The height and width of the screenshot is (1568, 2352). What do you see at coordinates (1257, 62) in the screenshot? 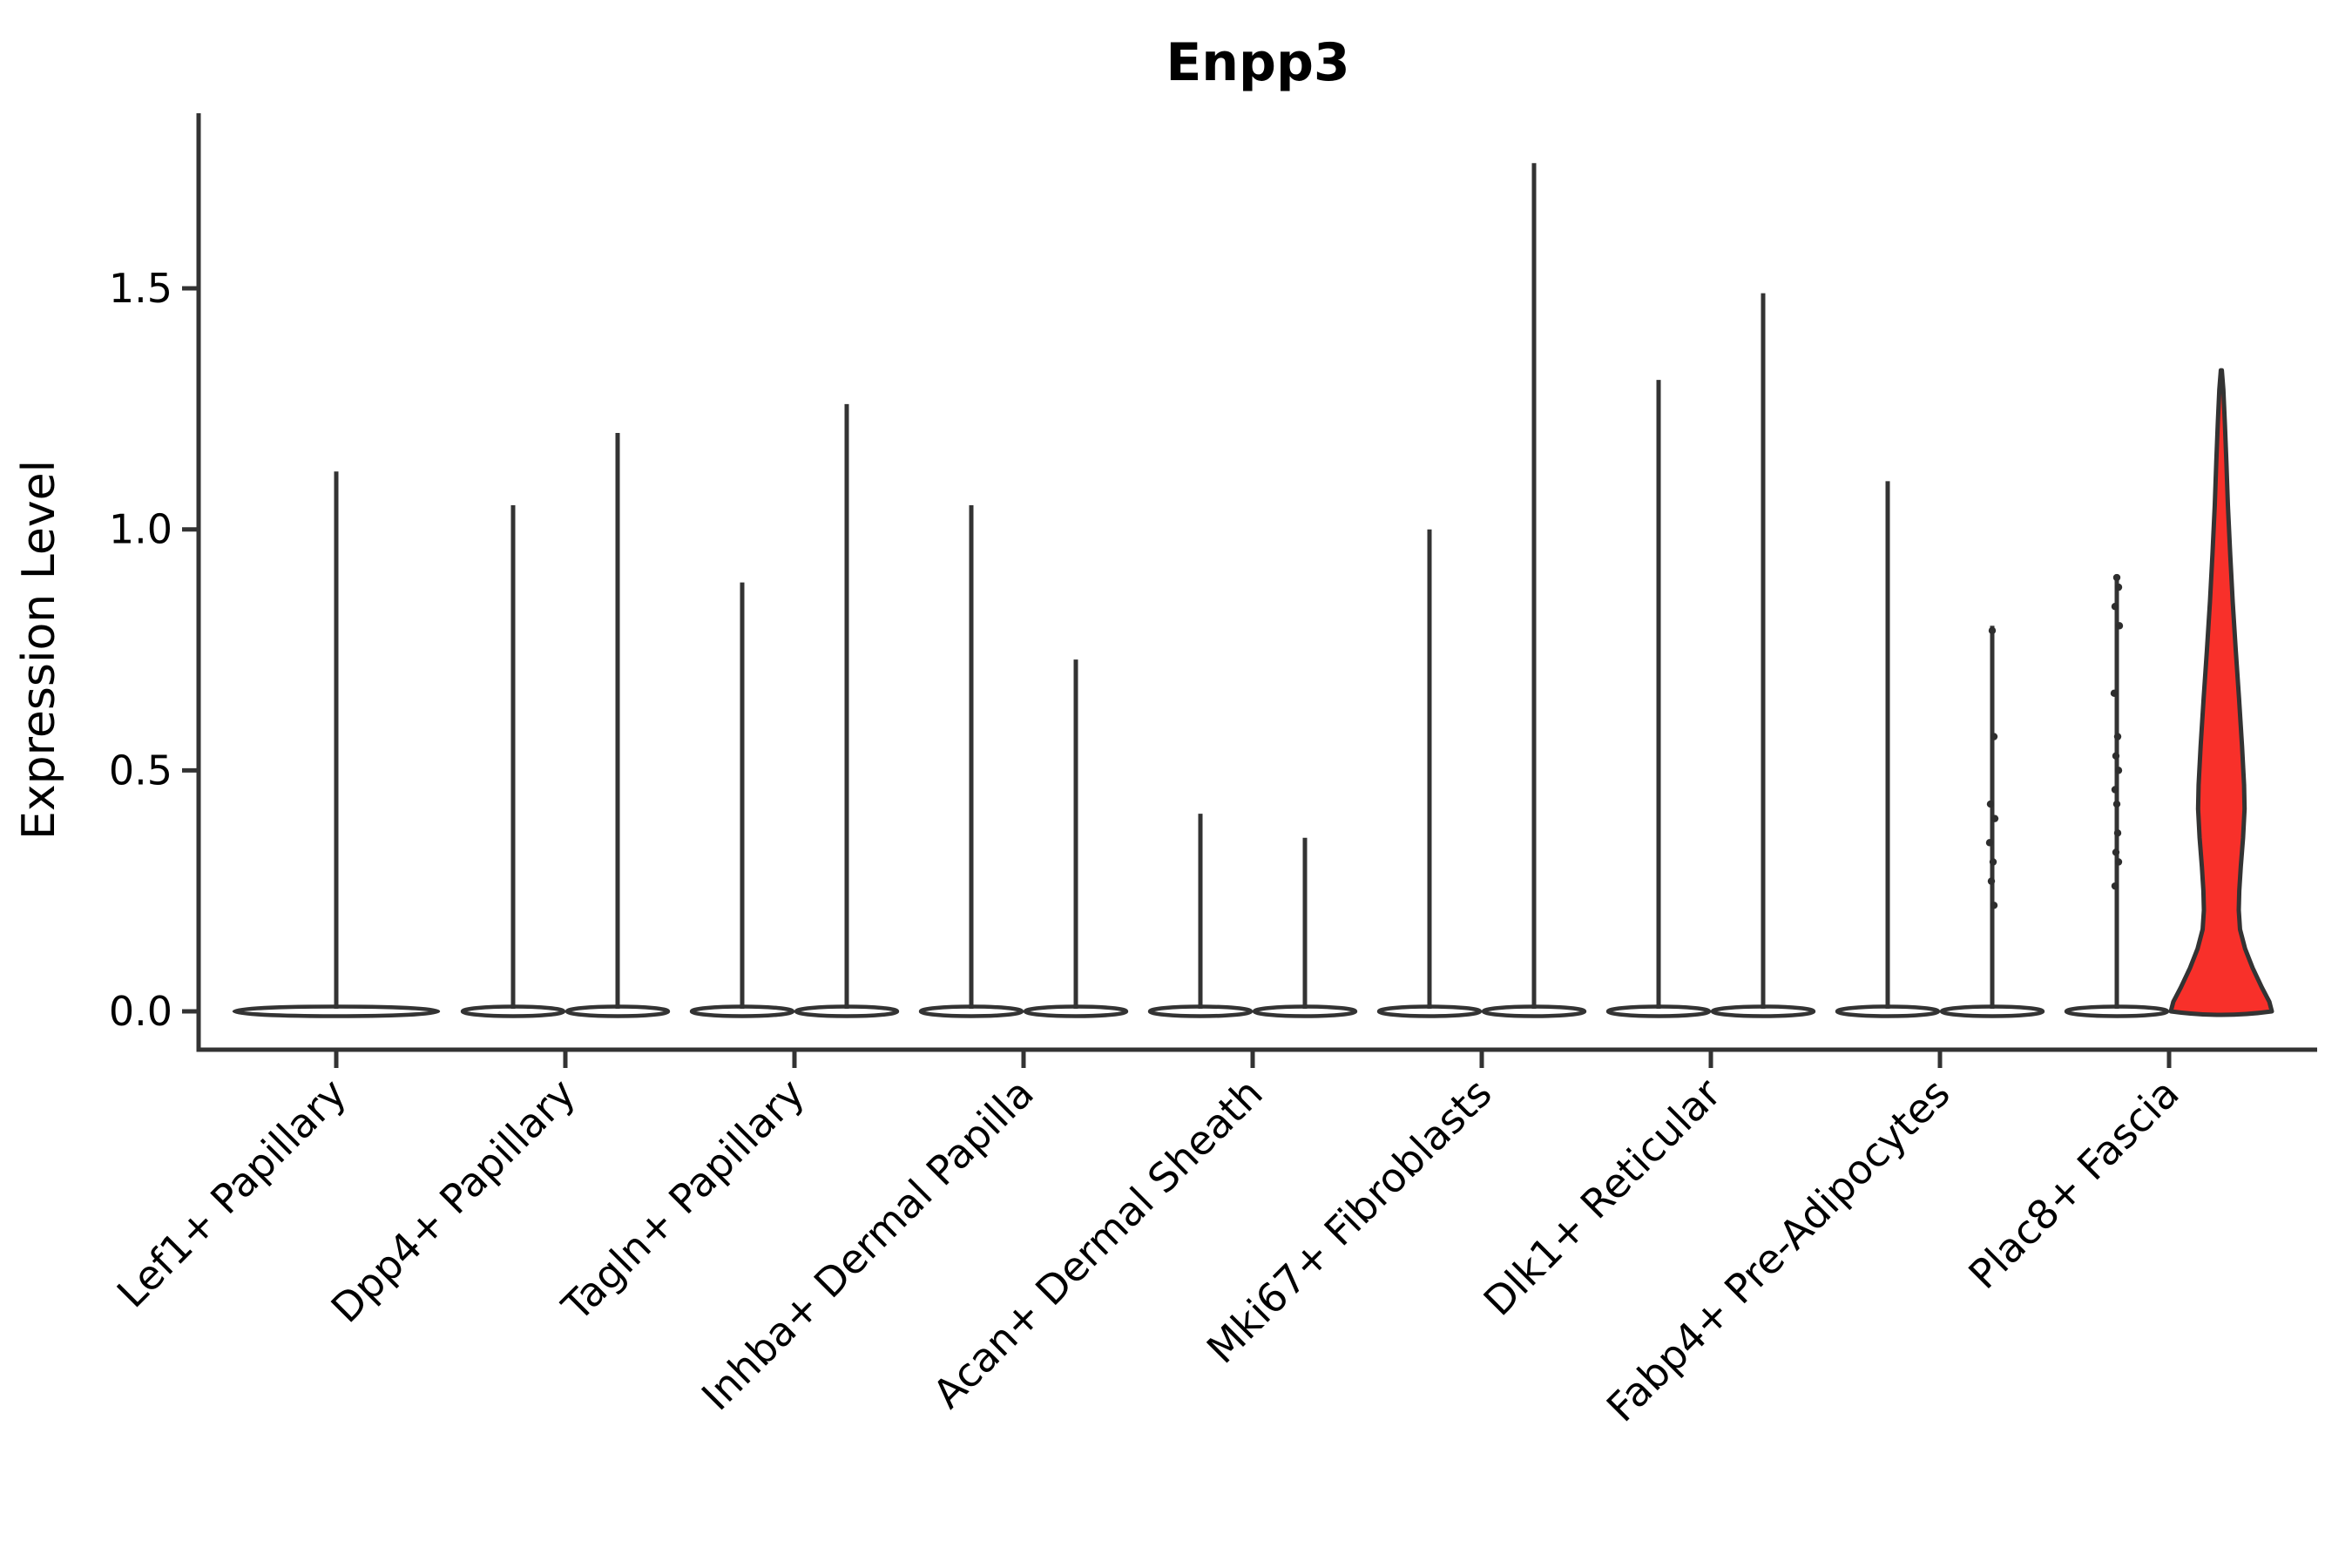
I see `chart-title: Enpp3` at bounding box center [1257, 62].